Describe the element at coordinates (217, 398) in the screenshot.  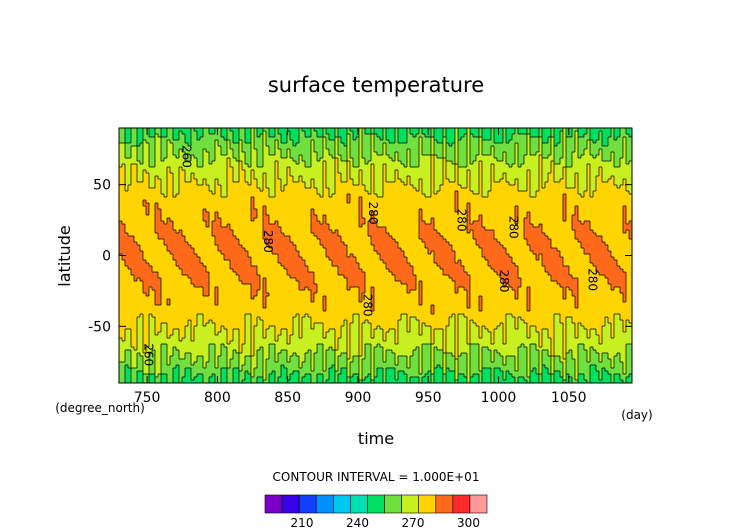
I see `x-tick-label: 800` at that location.